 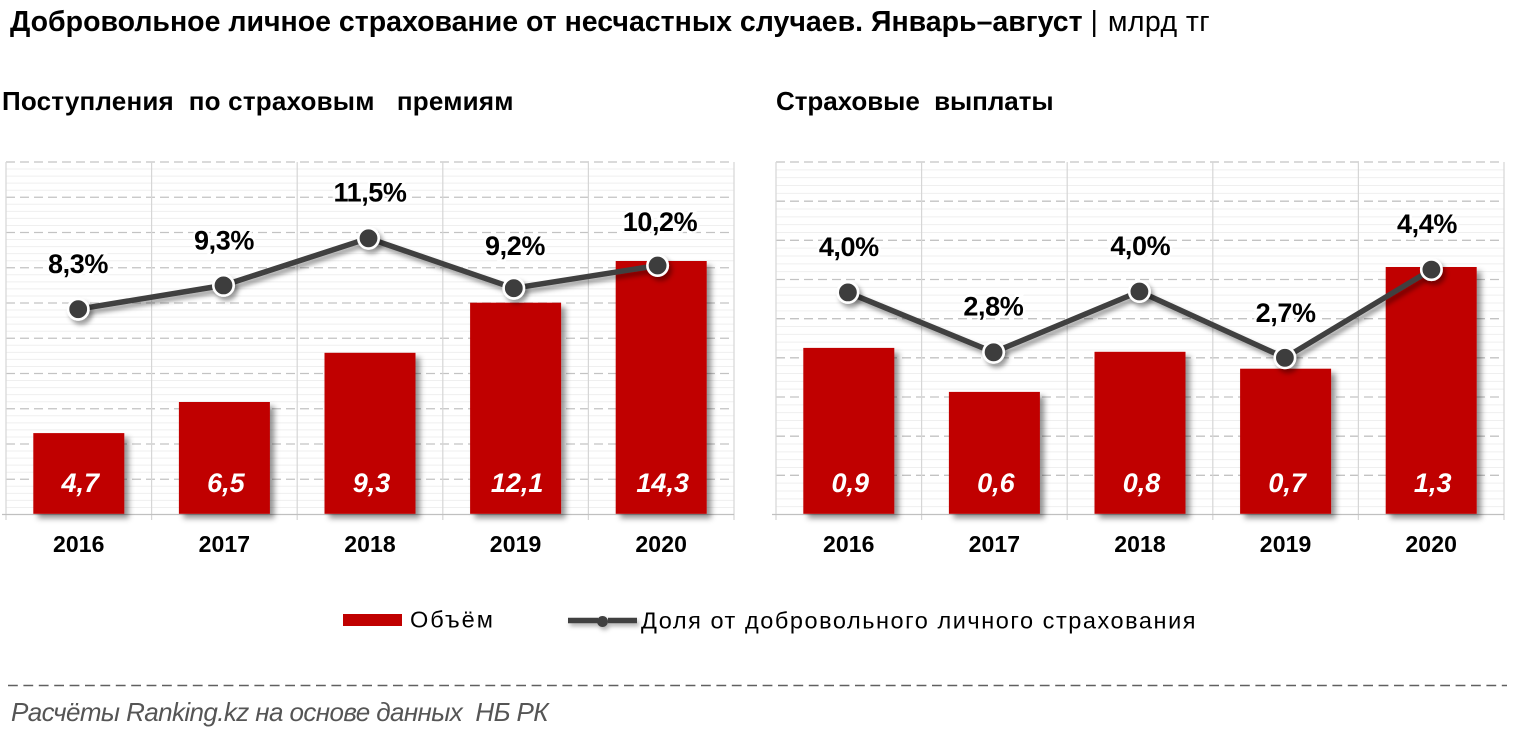 I want to click on svg-text: 9,3, so click(x=372, y=483).